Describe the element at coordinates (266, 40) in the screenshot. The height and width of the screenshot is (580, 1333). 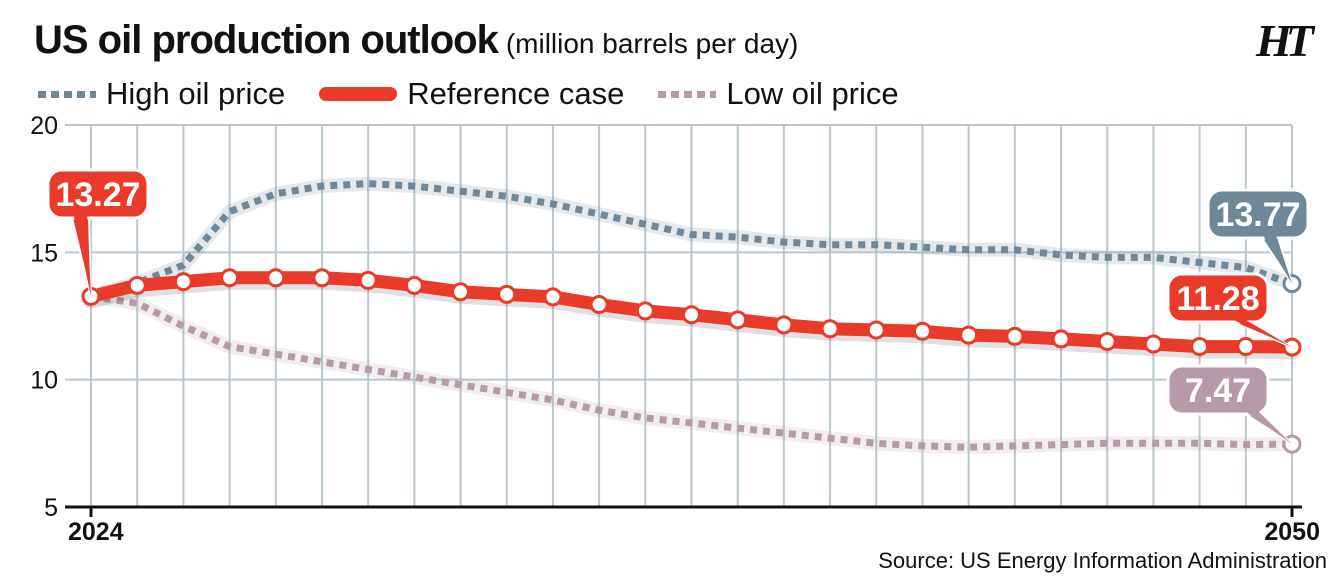
I see `chart-title: US oil production outlook` at that location.